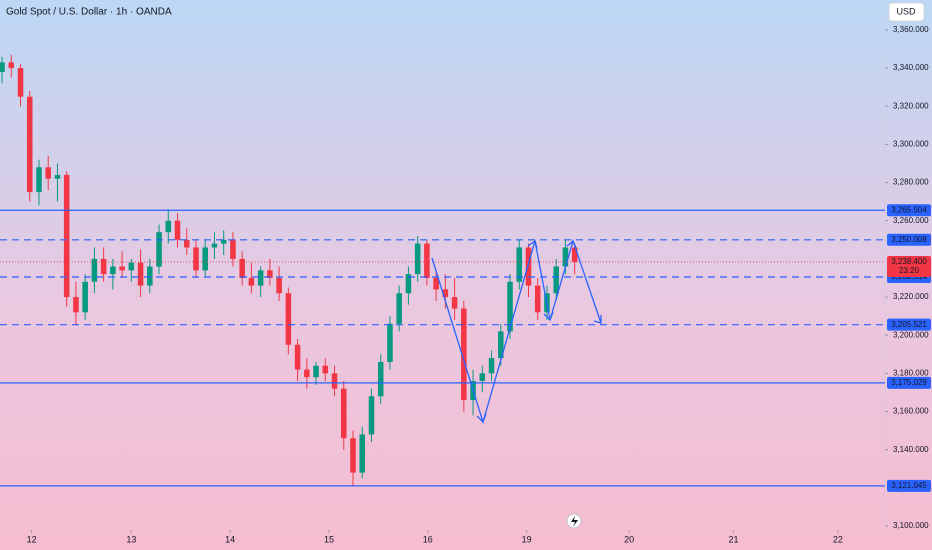 The image size is (932, 550). Describe the element at coordinates (329, 539) in the screenshot. I see `x-tick-label: 15` at that location.